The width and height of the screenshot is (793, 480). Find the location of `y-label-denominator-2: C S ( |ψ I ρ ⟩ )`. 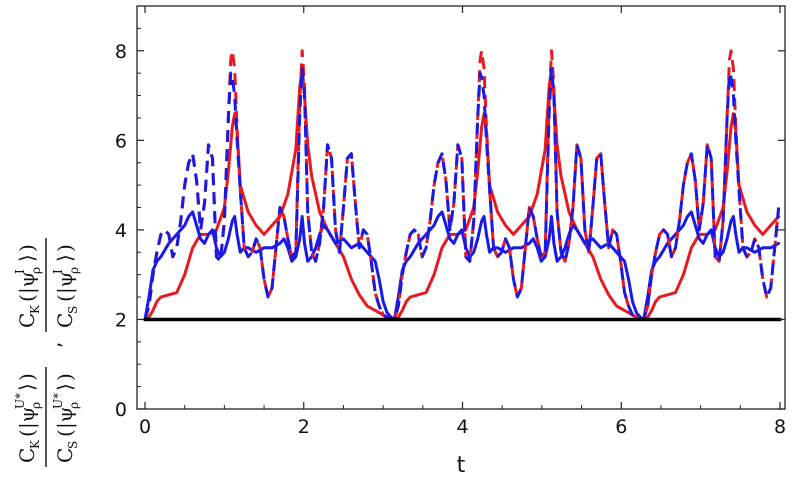

y-label-denominator-2: C S ( |ψ I ρ ⟩ ) is located at coordinates (66, 286).